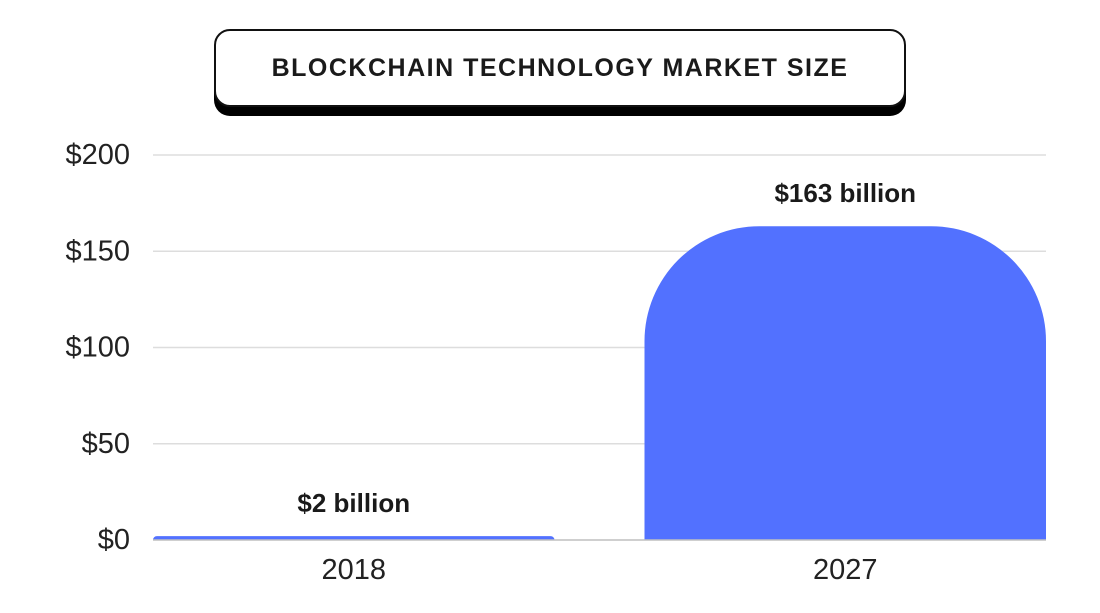 The width and height of the screenshot is (1100, 613). What do you see at coordinates (353, 503) in the screenshot?
I see `data-label: $2 billion` at bounding box center [353, 503].